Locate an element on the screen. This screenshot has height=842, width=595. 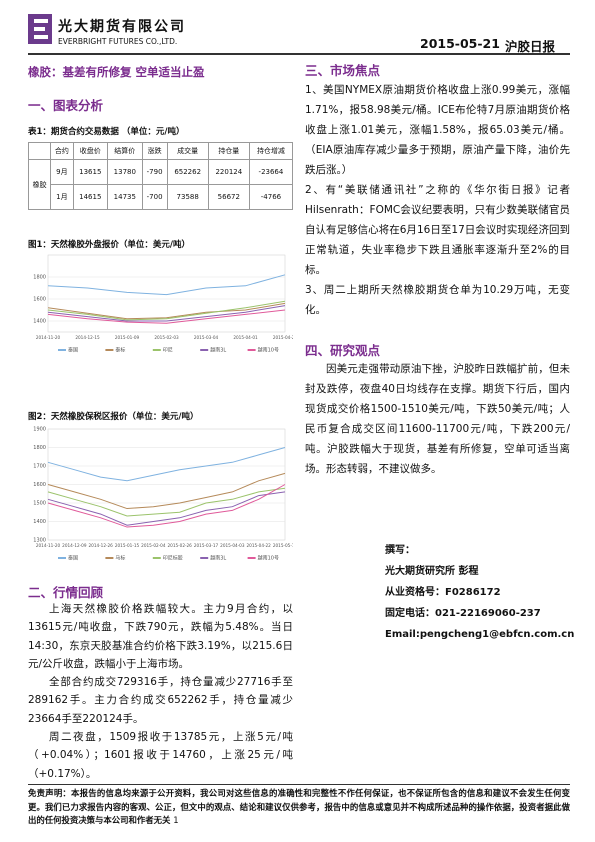
x-tick-label: 2015-02-04 is located at coordinates (153, 545).